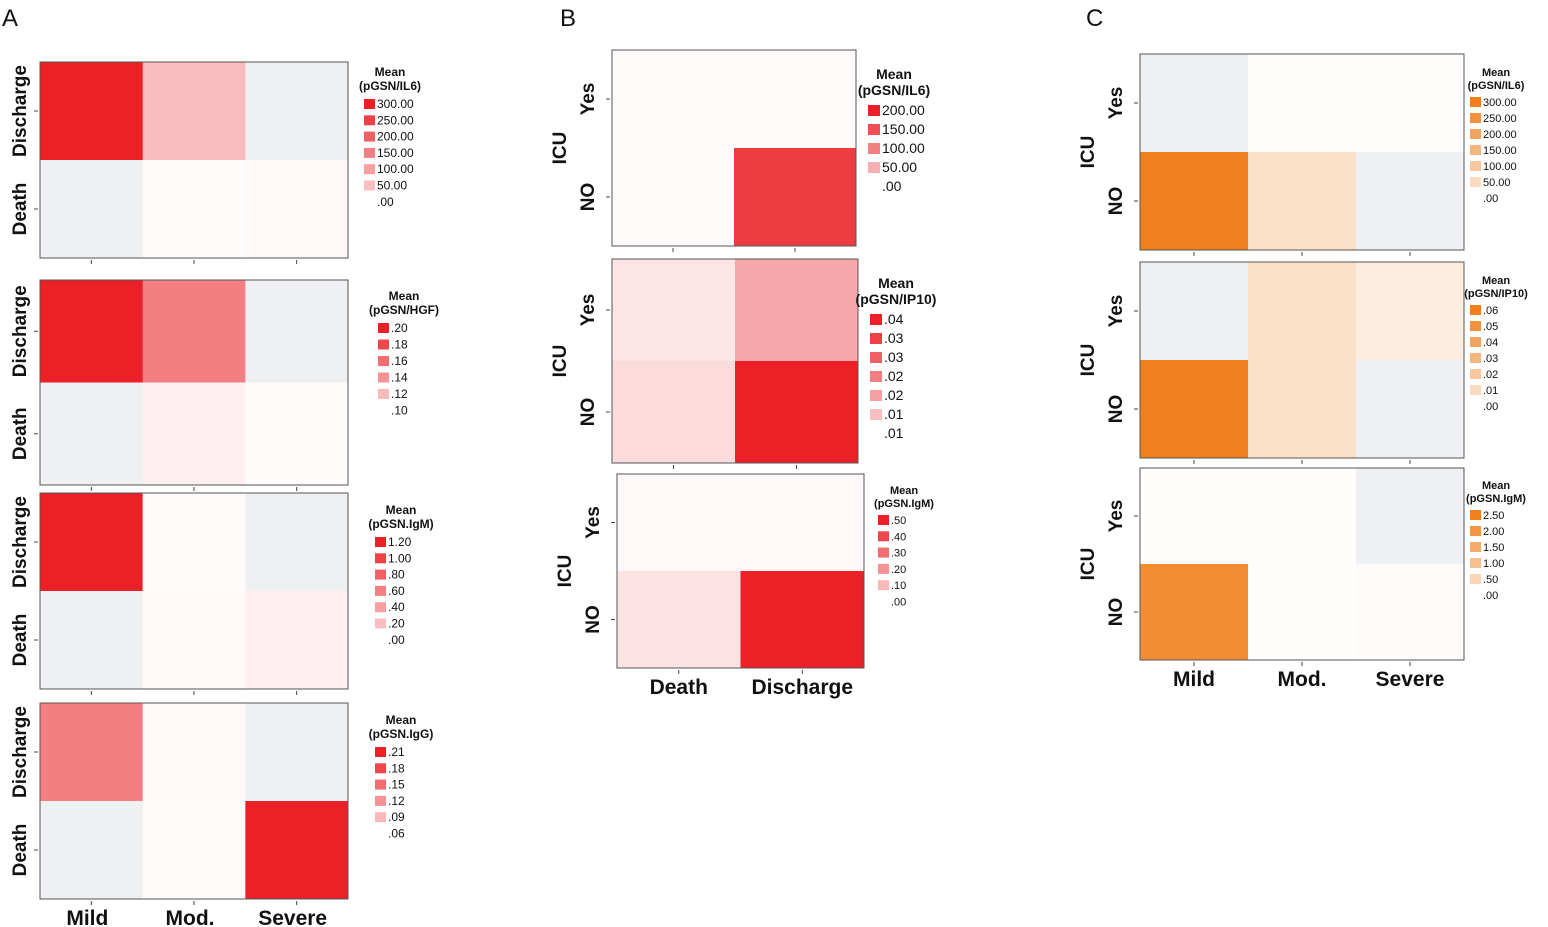 Image resolution: width=1548 pixels, height=927 pixels. I want to click on col-label: Mild, so click(1194, 679).